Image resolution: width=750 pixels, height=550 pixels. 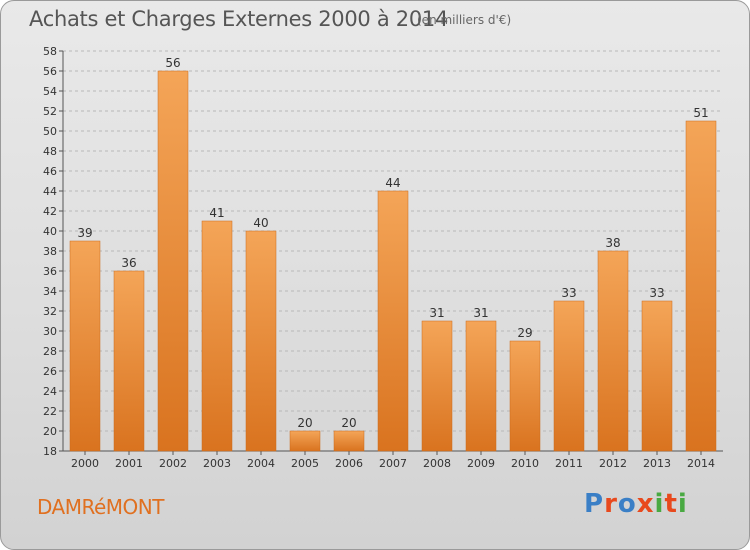 What do you see at coordinates (129, 361) in the screenshot?
I see `bar-2001` at bounding box center [129, 361].